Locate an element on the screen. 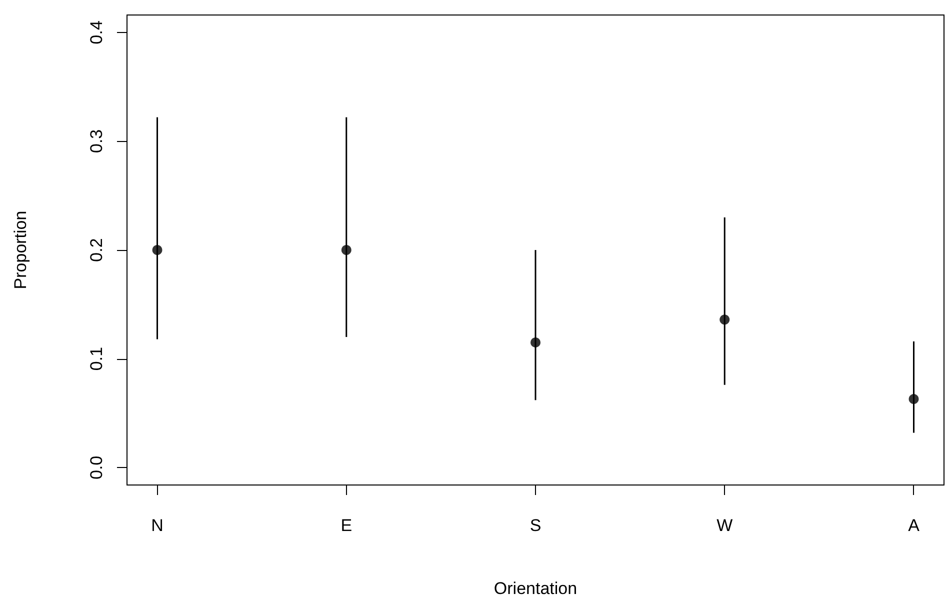  x-tick-label: E is located at coordinates (346, 525).